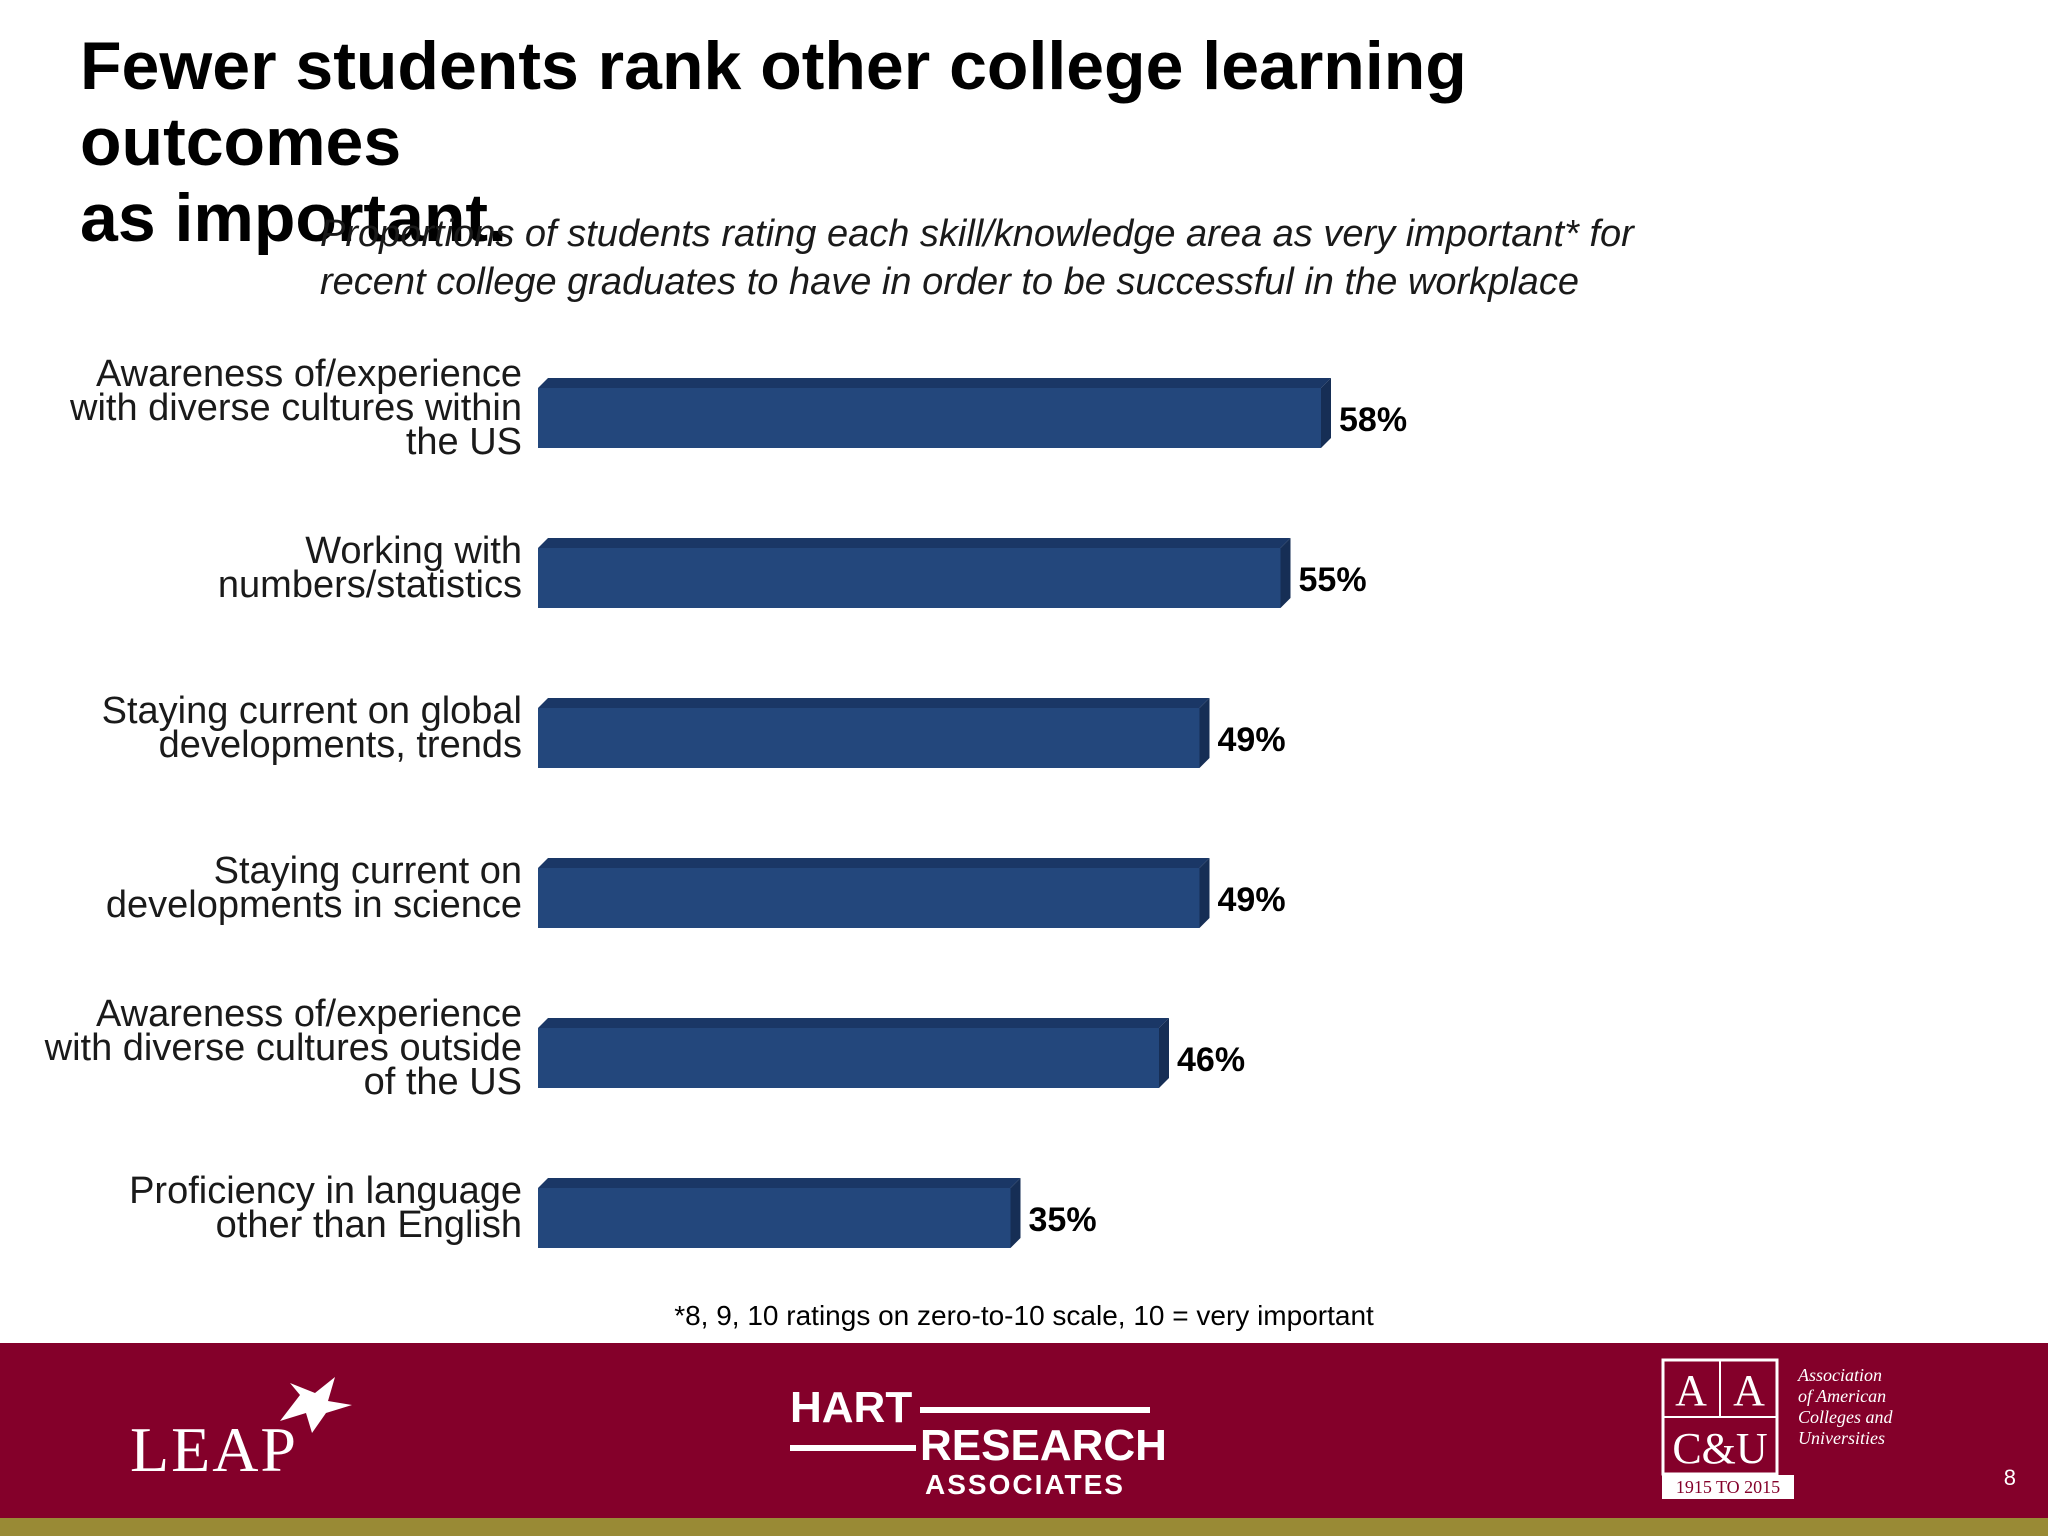 This screenshot has width=2048, height=1536. I want to click on category-label-line: other than English, so click(369, 1225).